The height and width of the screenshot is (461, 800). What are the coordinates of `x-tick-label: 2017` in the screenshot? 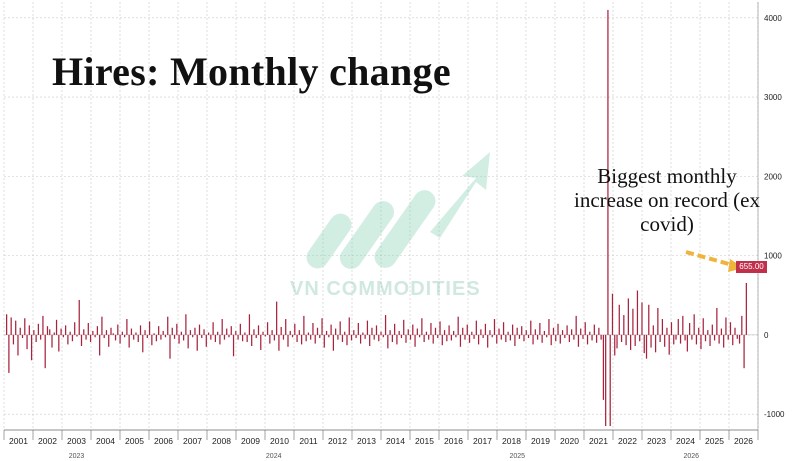 It's located at (482, 441).